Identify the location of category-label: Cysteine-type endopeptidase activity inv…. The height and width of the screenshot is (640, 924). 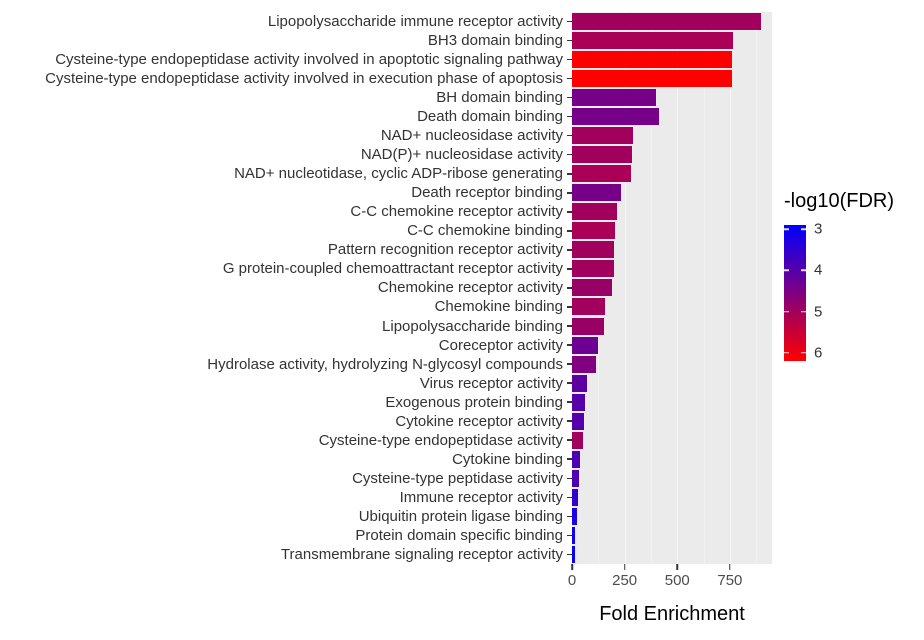
(309, 60).